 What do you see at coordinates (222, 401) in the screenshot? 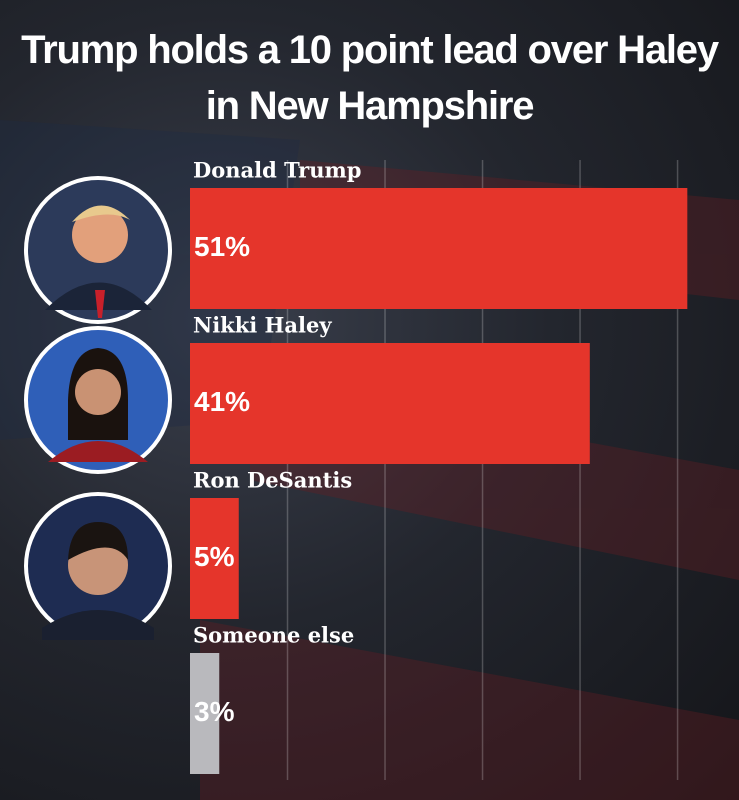
I see `value-label: 41%` at bounding box center [222, 401].